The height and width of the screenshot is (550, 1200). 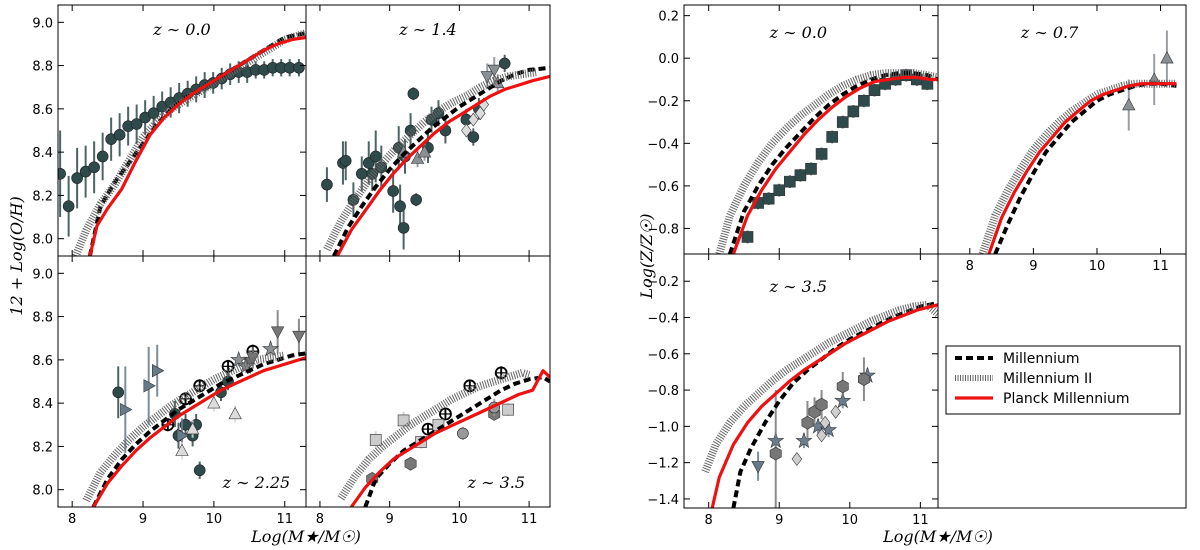 What do you see at coordinates (42, 67) in the screenshot?
I see `y-tick-label: 8.8` at bounding box center [42, 67].